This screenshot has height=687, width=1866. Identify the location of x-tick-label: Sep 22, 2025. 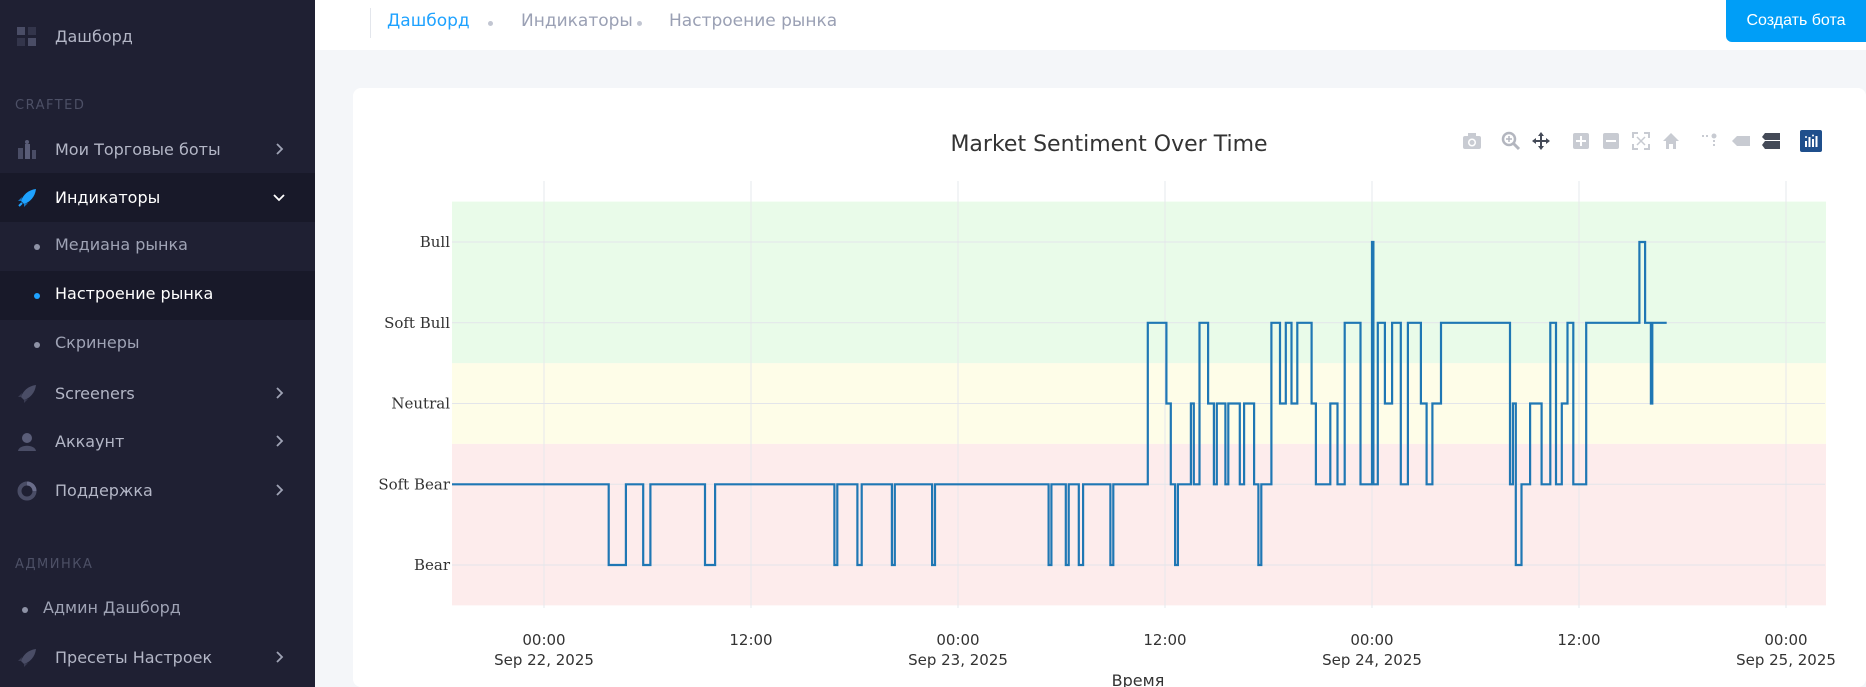
(544, 660).